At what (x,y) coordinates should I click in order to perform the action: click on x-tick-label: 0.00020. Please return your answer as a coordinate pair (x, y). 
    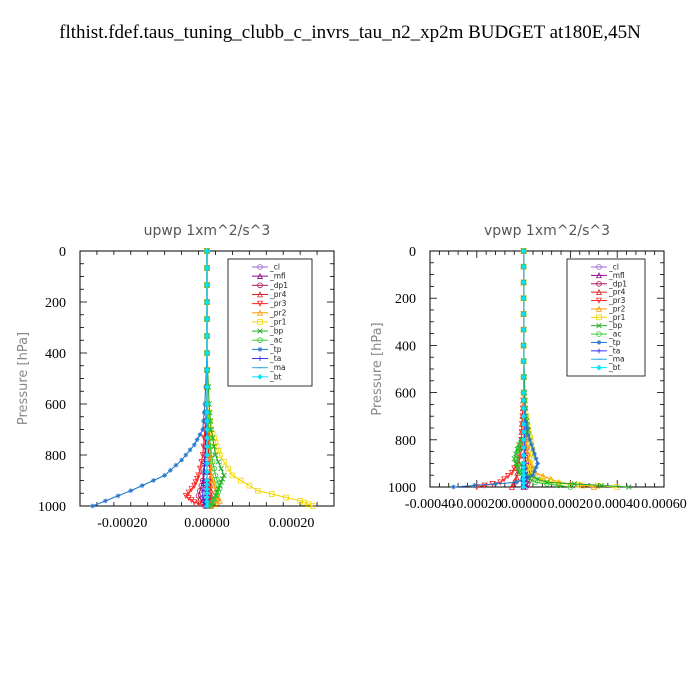
    Looking at the image, I should click on (292, 523).